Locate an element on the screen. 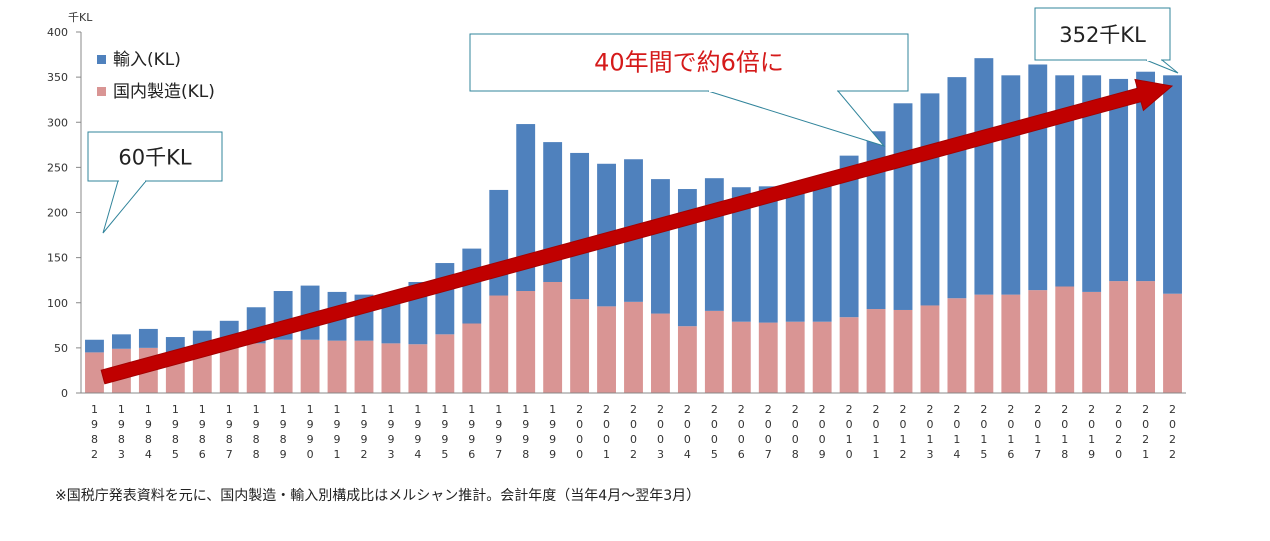 This screenshot has height=541, width=1270. y-axis-unit-label: 千KL is located at coordinates (80, 17).